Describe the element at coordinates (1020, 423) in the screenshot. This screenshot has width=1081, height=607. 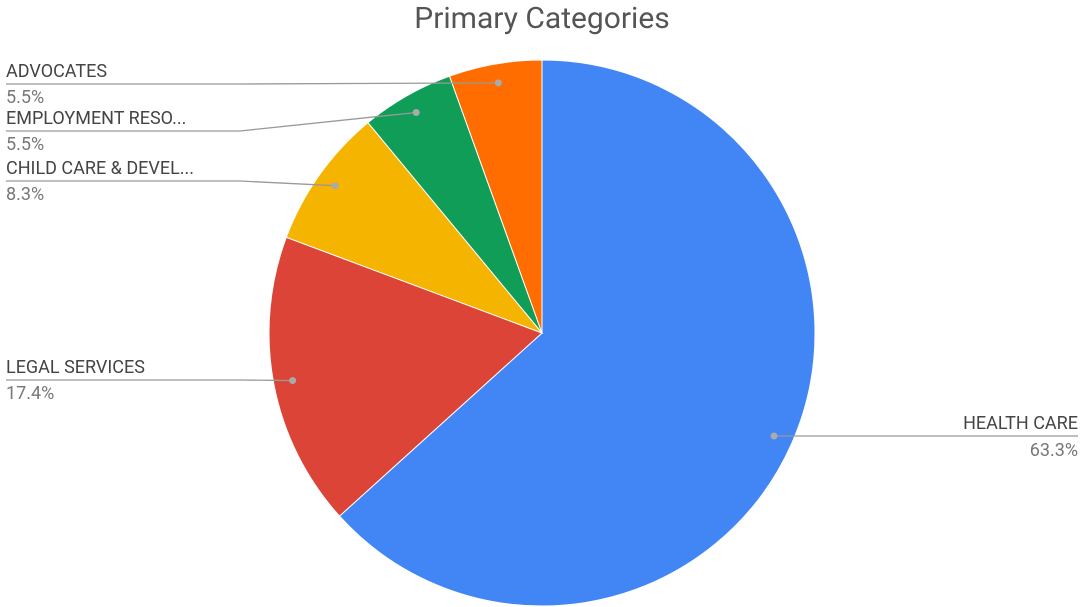
I see `slice-label: HEALTH CARE` at that location.